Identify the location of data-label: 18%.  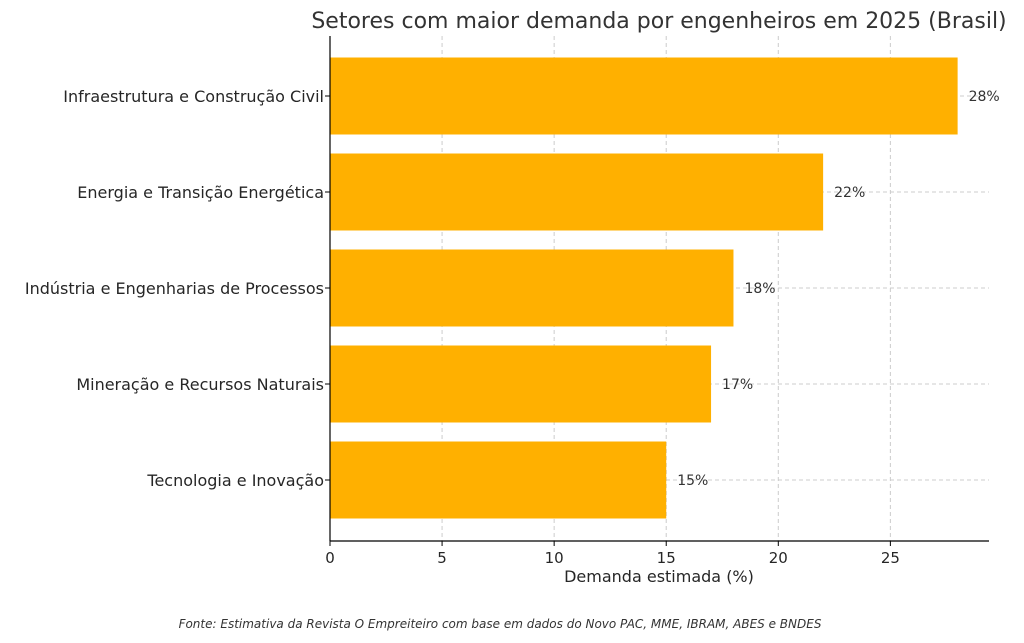
(759, 289).